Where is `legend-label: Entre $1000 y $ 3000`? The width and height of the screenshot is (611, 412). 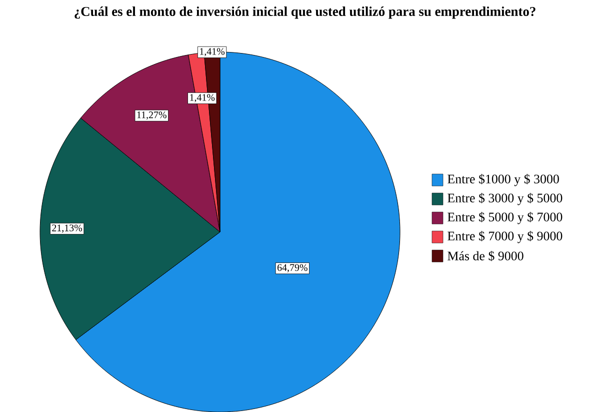
legend-label: Entre $1000 y $ 3000 is located at coordinates (503, 180).